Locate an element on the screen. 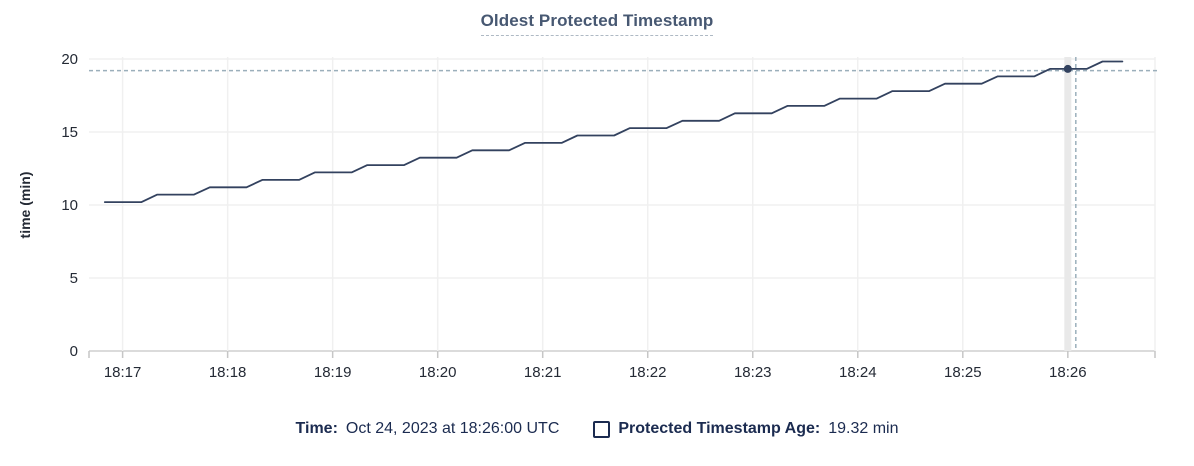  tooltip-time-value: Oct 24, 2023 at 18:26:00 UTC is located at coordinates (452, 428).